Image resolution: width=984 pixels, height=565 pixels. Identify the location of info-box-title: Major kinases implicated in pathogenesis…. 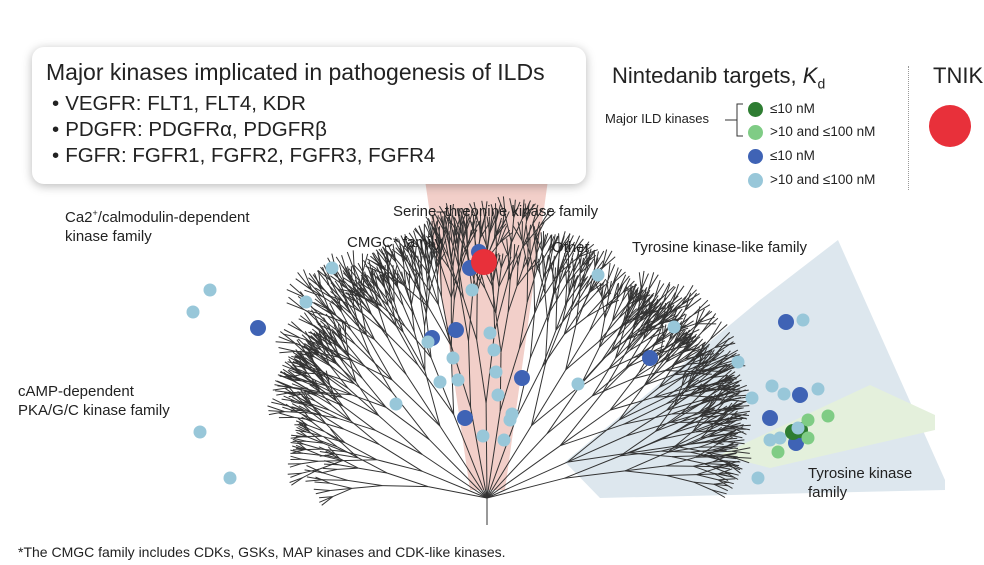
(295, 72).